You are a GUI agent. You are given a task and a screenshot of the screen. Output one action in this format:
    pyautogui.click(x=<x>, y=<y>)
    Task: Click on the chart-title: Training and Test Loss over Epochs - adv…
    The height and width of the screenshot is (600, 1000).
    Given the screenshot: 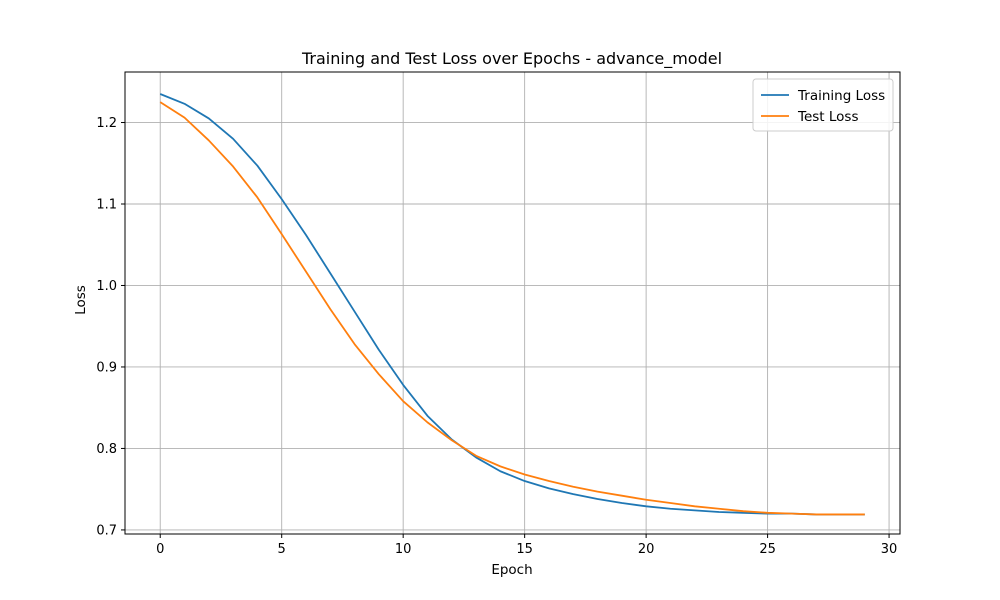 What is the action you would take?
    pyautogui.click(x=511, y=59)
    